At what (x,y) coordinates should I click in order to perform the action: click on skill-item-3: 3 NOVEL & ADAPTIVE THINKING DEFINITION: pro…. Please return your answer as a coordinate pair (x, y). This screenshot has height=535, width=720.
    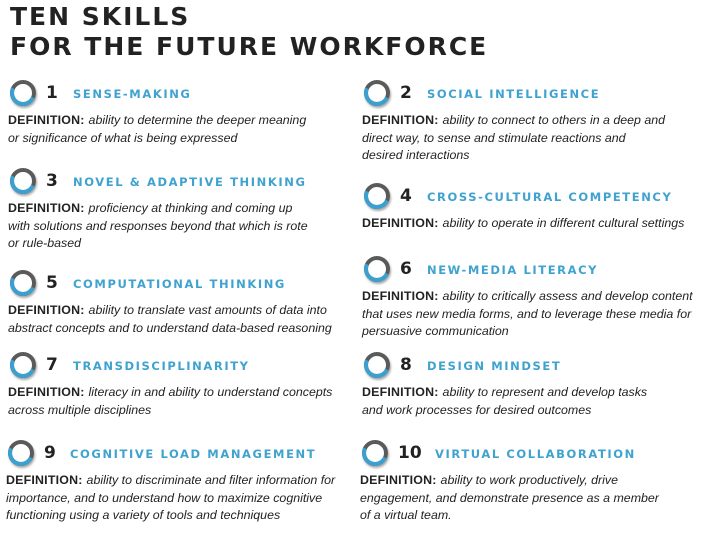
    Looking at the image, I should click on (158, 210).